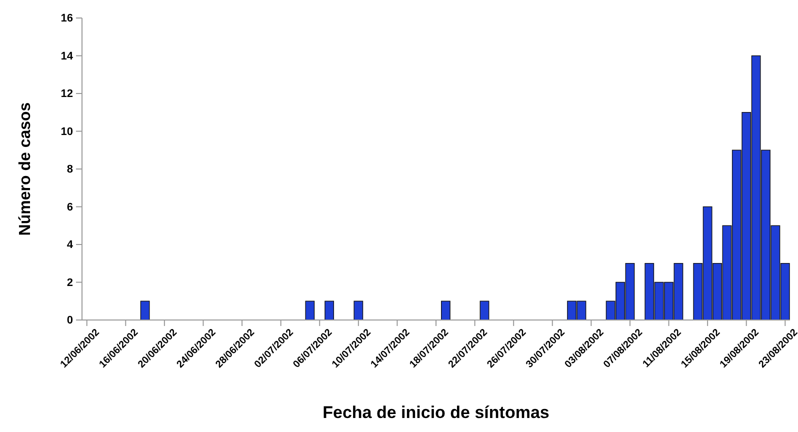  I want to click on y-tick-label: 10, so click(66, 132).